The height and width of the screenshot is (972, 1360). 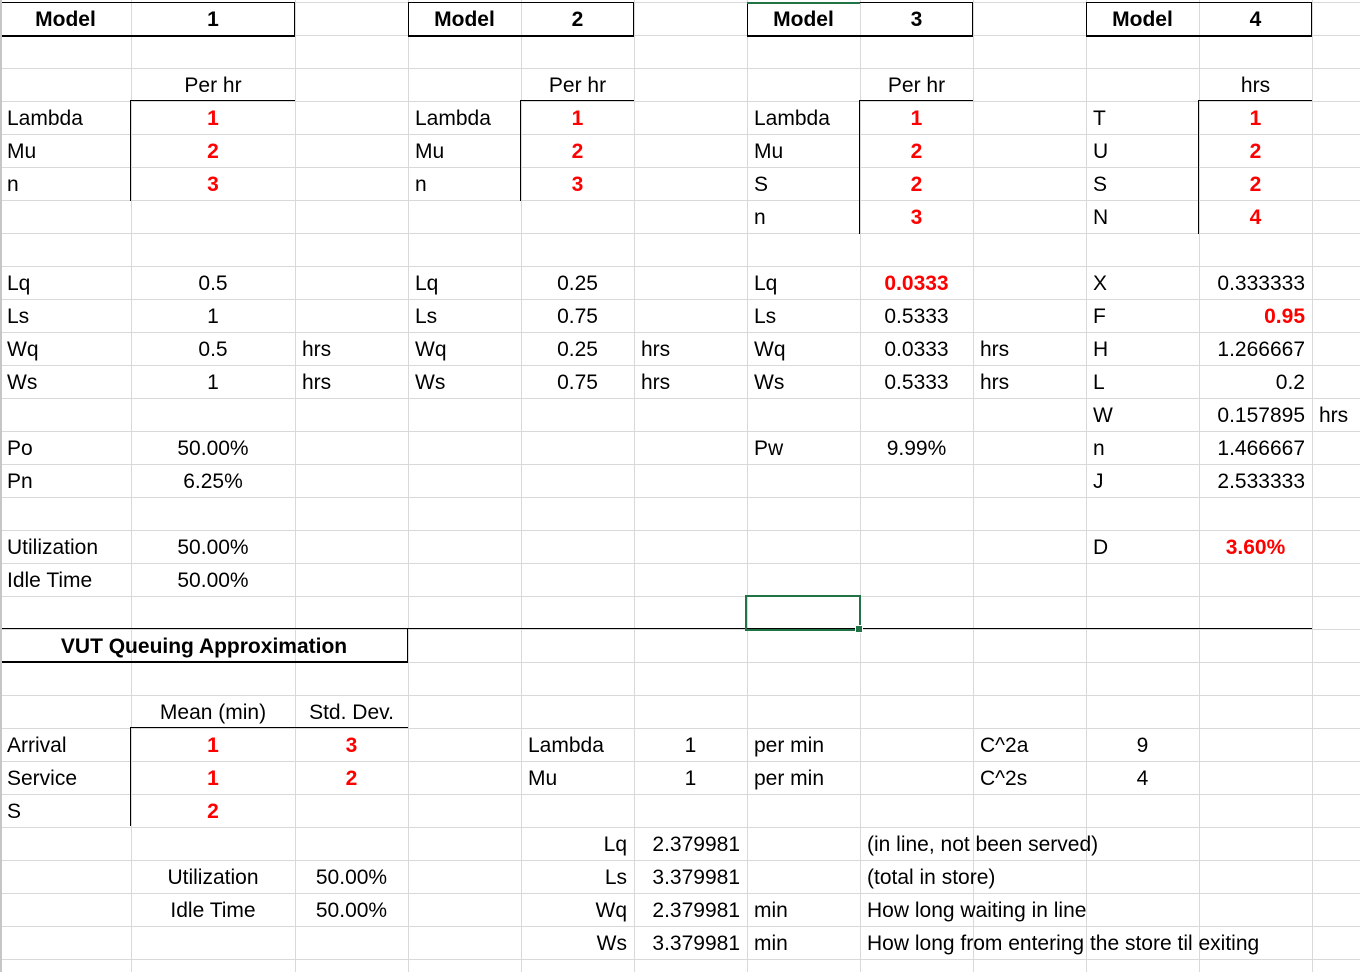 I want to click on cv-value: 9, so click(x=1142, y=745).